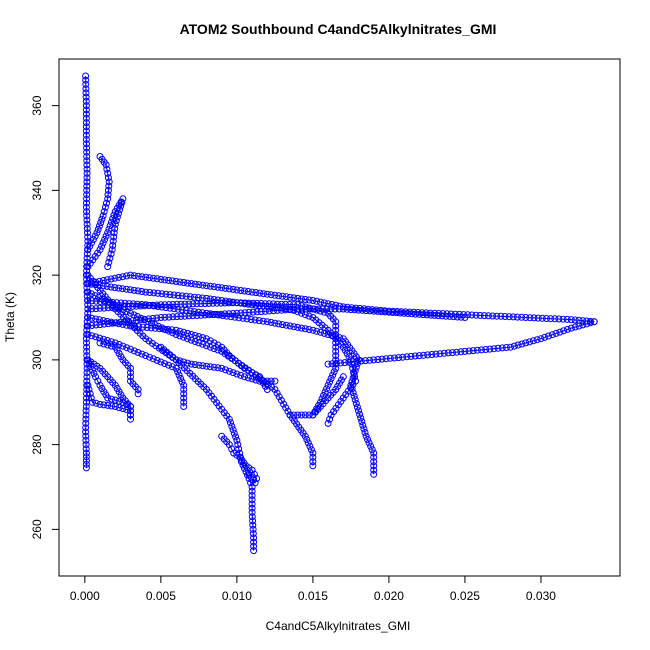 Image resolution: width=650 pixels, height=650 pixels. Describe the element at coordinates (37, 529) in the screenshot. I see `y-tick-label: 260` at that location.